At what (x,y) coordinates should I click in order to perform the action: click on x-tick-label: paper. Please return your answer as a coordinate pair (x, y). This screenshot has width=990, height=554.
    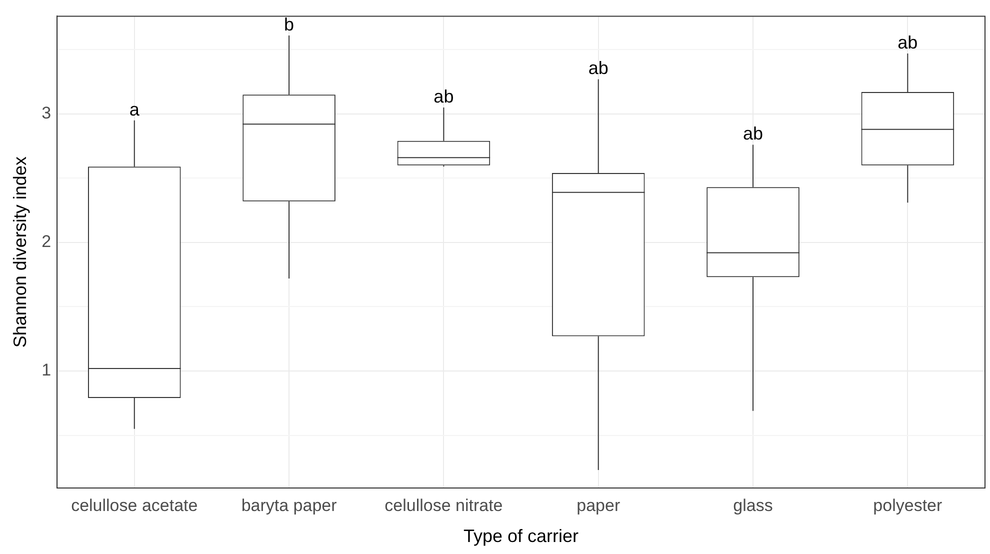
    Looking at the image, I should click on (598, 505).